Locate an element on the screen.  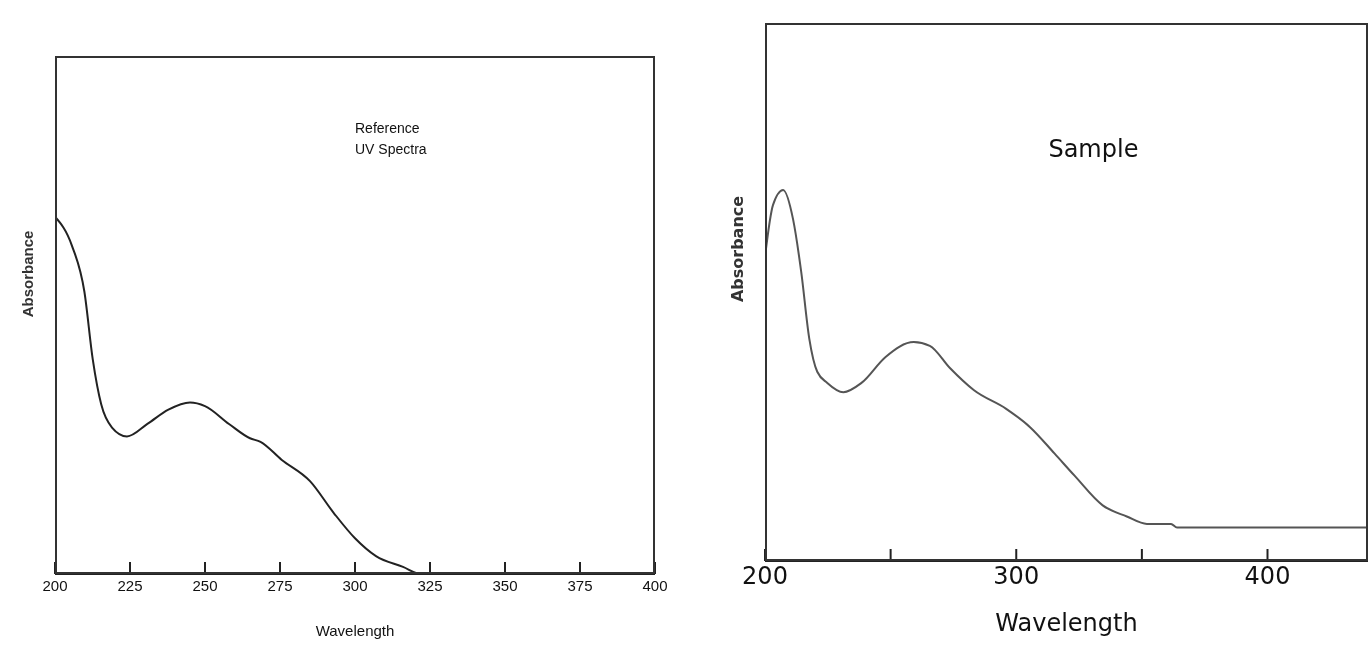
x-tick-label: 325 is located at coordinates (430, 585).